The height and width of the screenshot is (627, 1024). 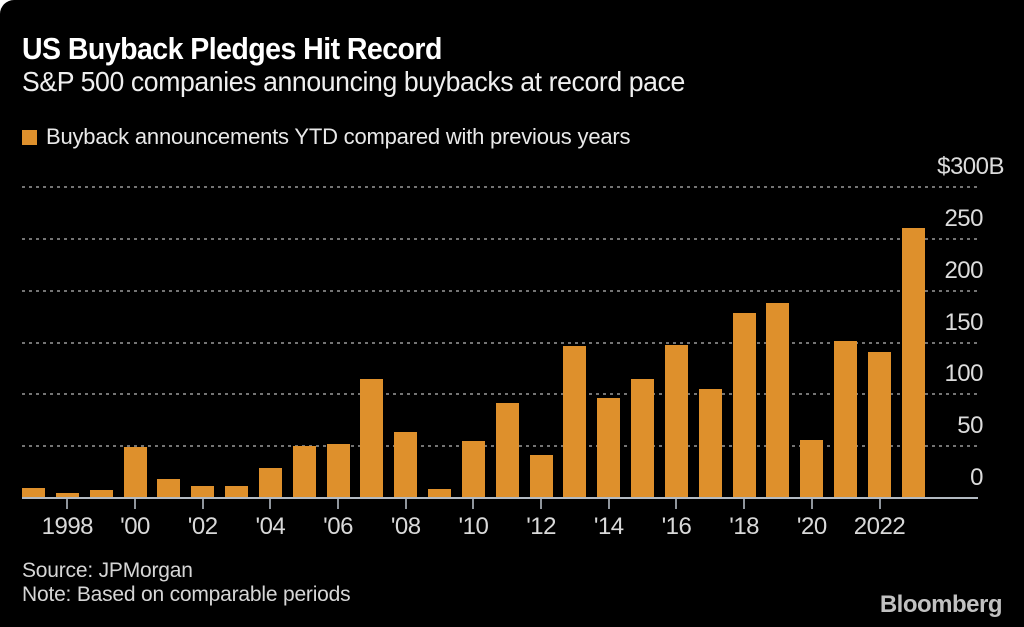 I want to click on x-tick-label-2002: '02, so click(x=202, y=526).